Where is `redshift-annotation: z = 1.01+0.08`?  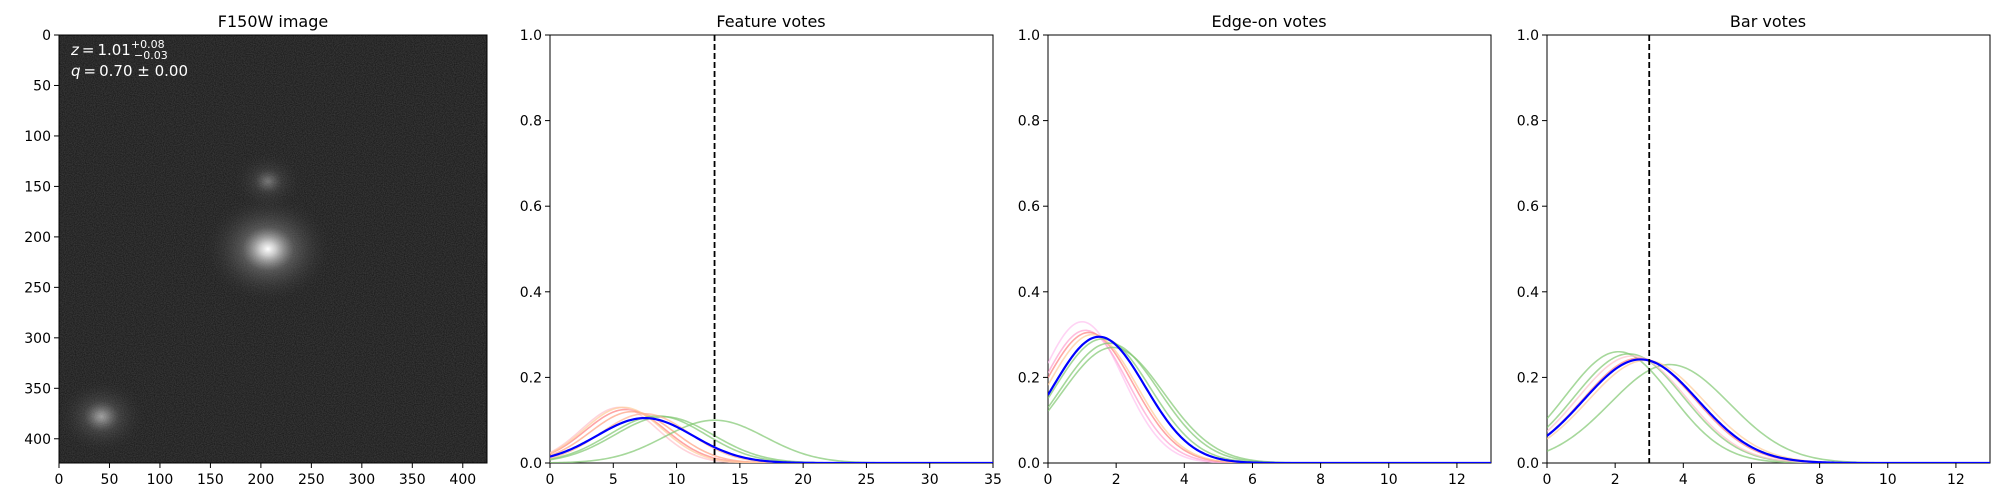
redshift-annotation: z = 1.01+0.08 is located at coordinates (117, 48).